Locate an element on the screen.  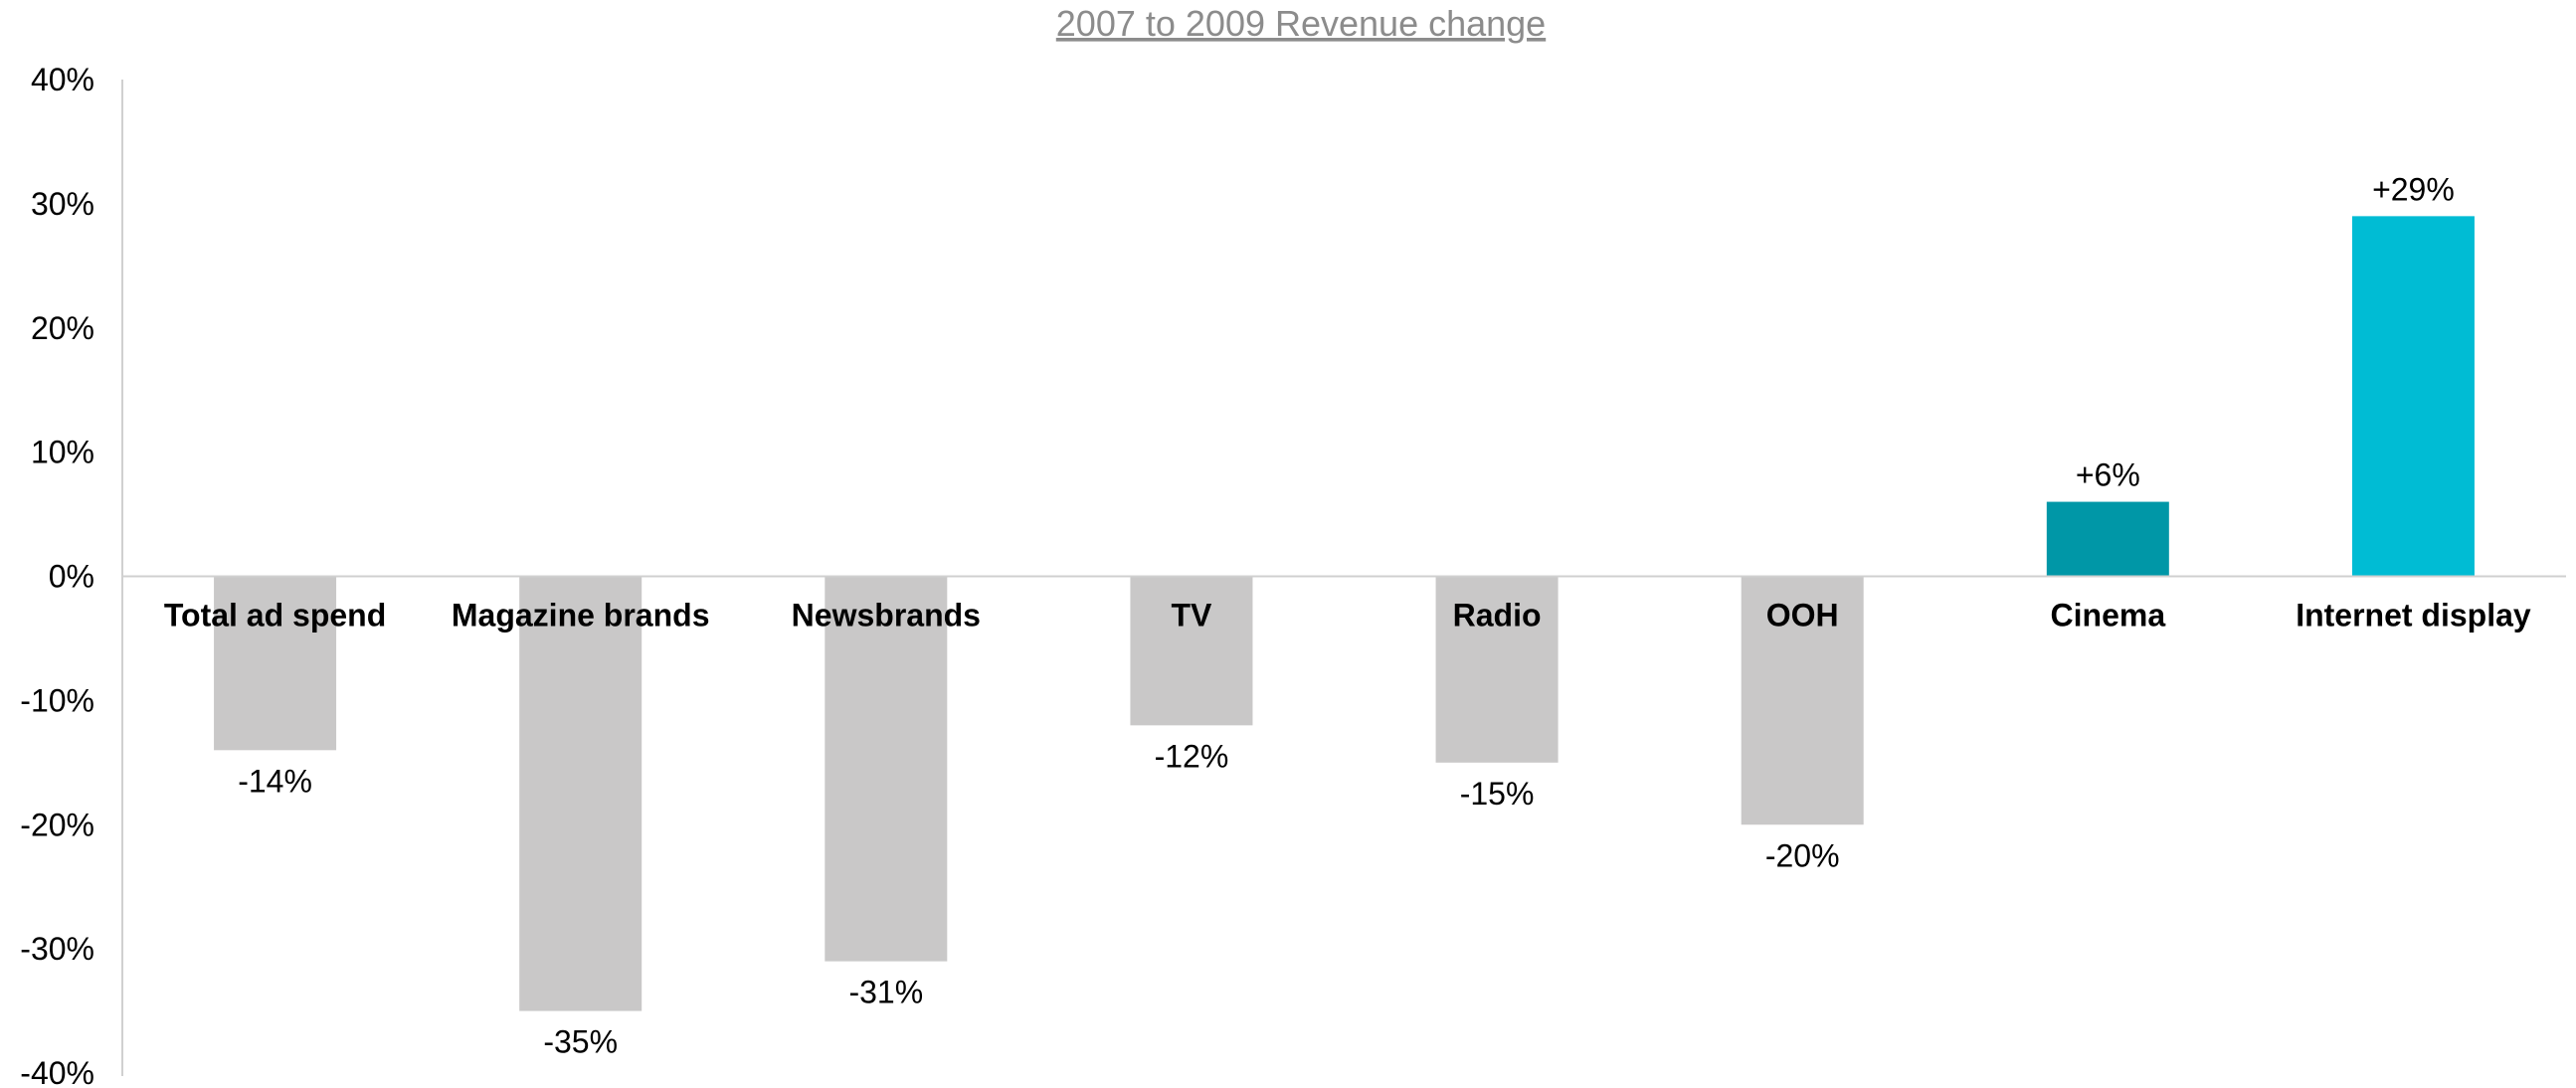
data-label: -31% is located at coordinates (885, 993).